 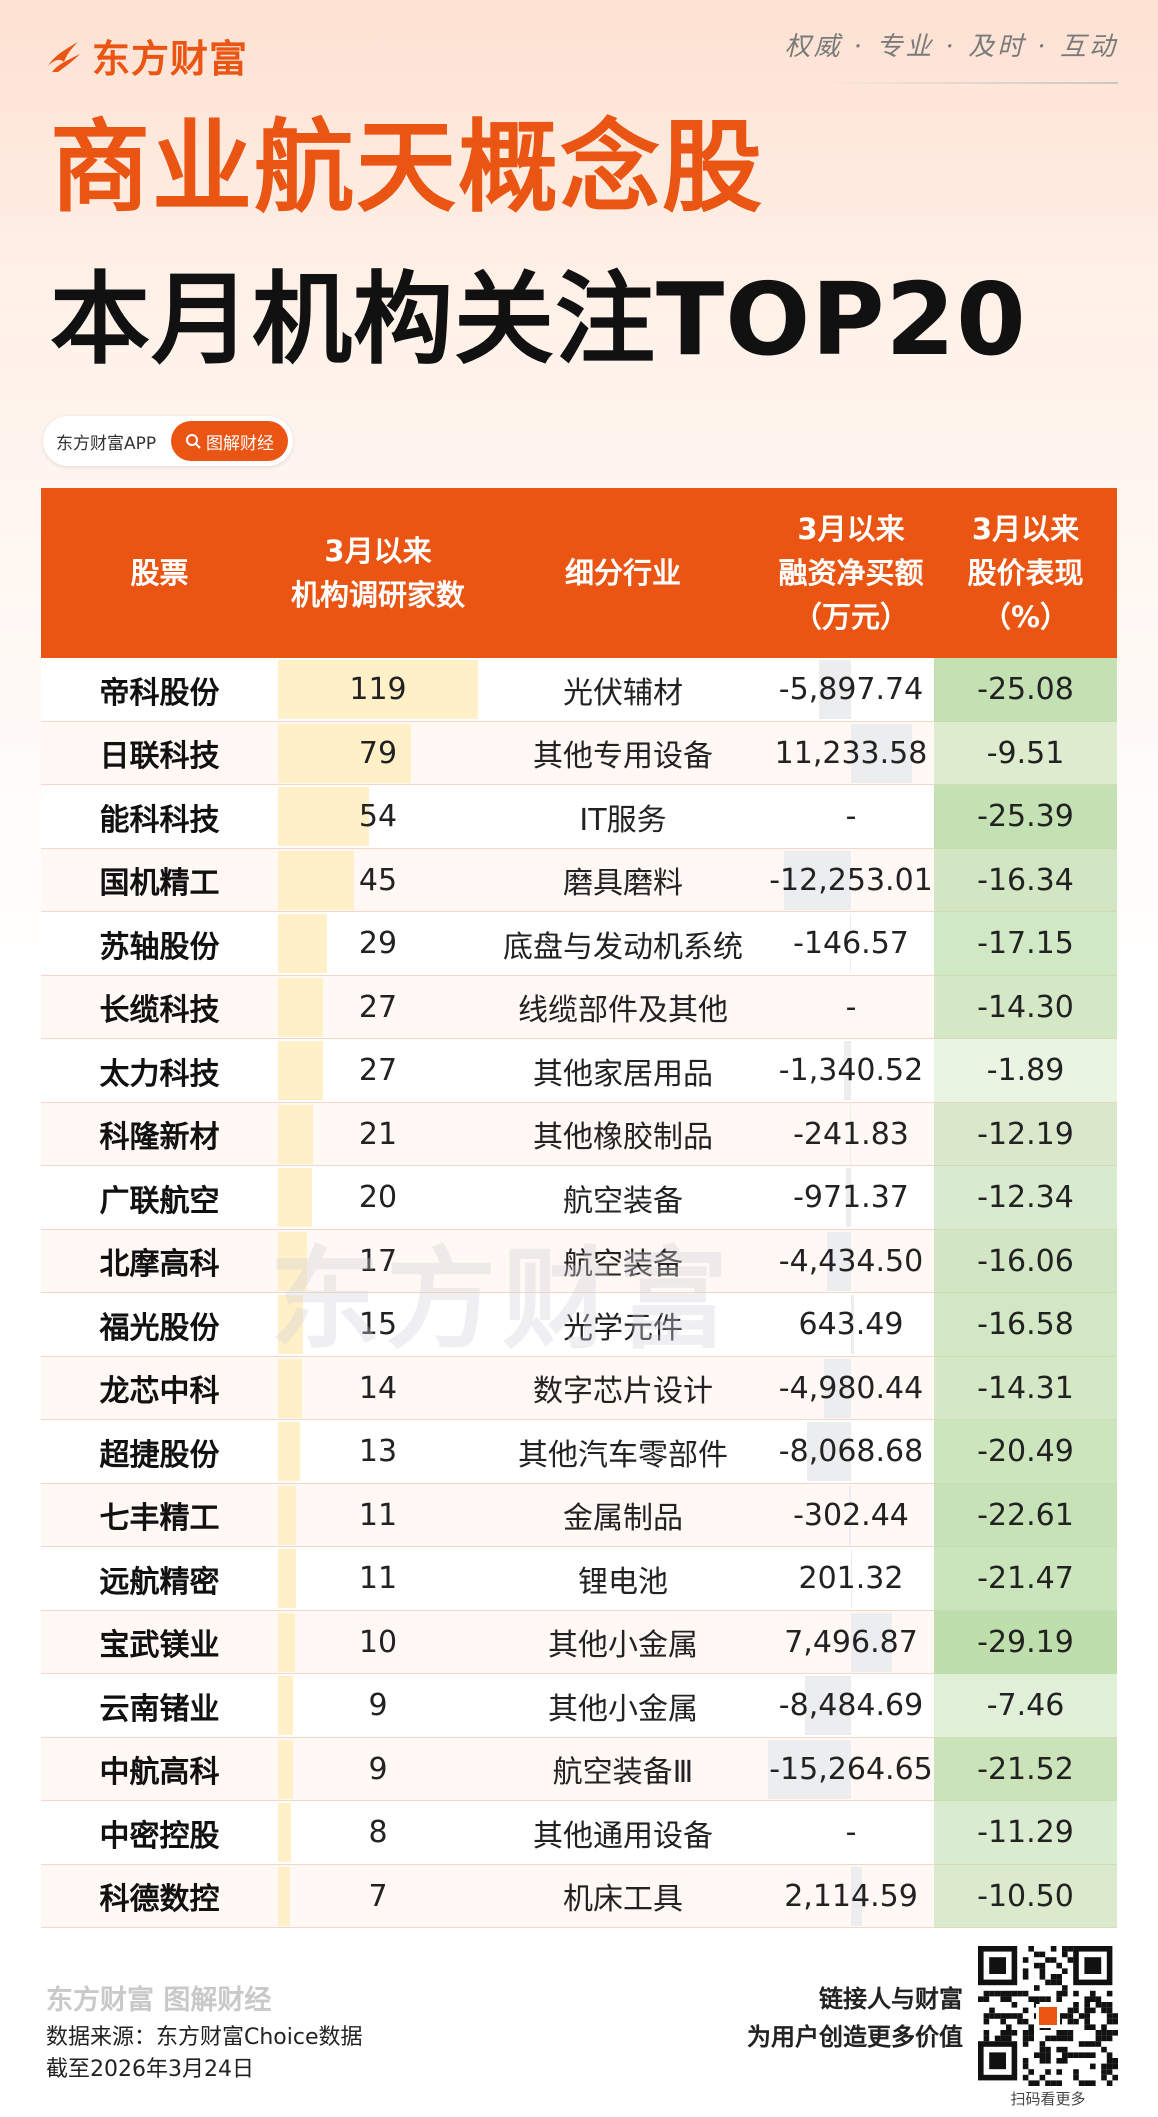 I want to click on brand-logo: 东方财富, so click(x=146, y=55).